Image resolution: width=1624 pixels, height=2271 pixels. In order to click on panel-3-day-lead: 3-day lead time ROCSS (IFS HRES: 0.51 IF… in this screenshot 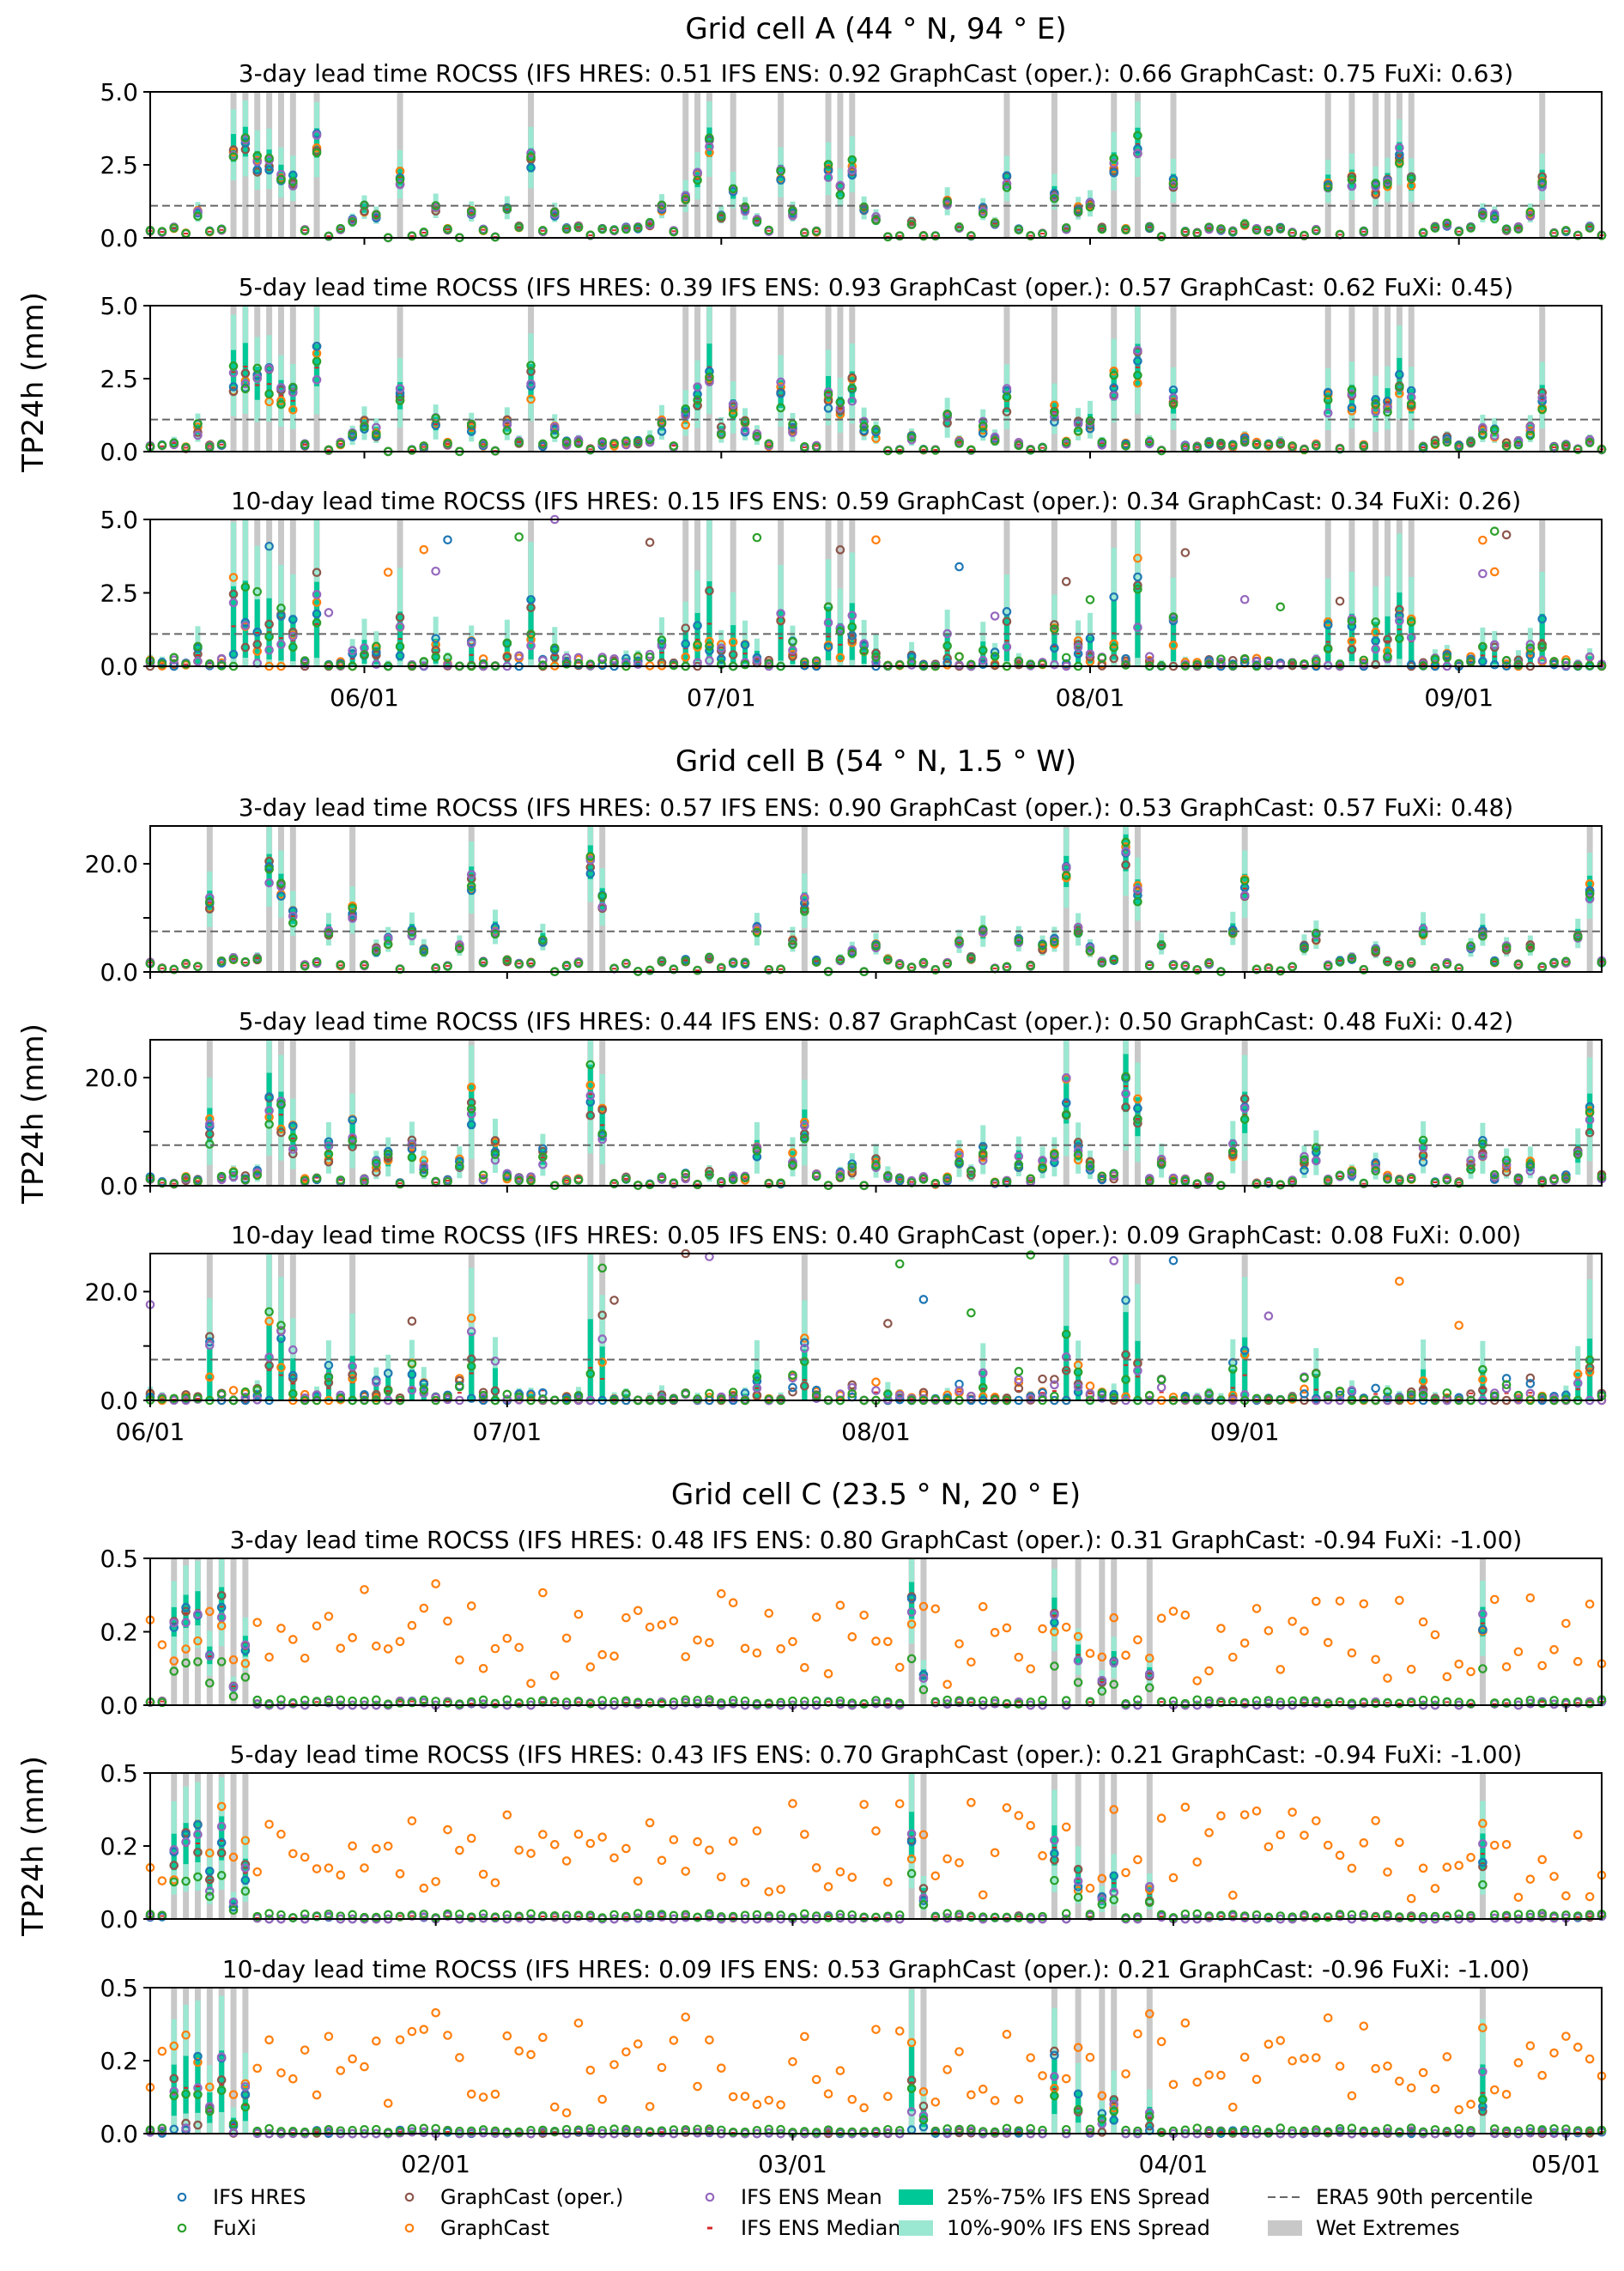, I will do `click(852, 156)`.